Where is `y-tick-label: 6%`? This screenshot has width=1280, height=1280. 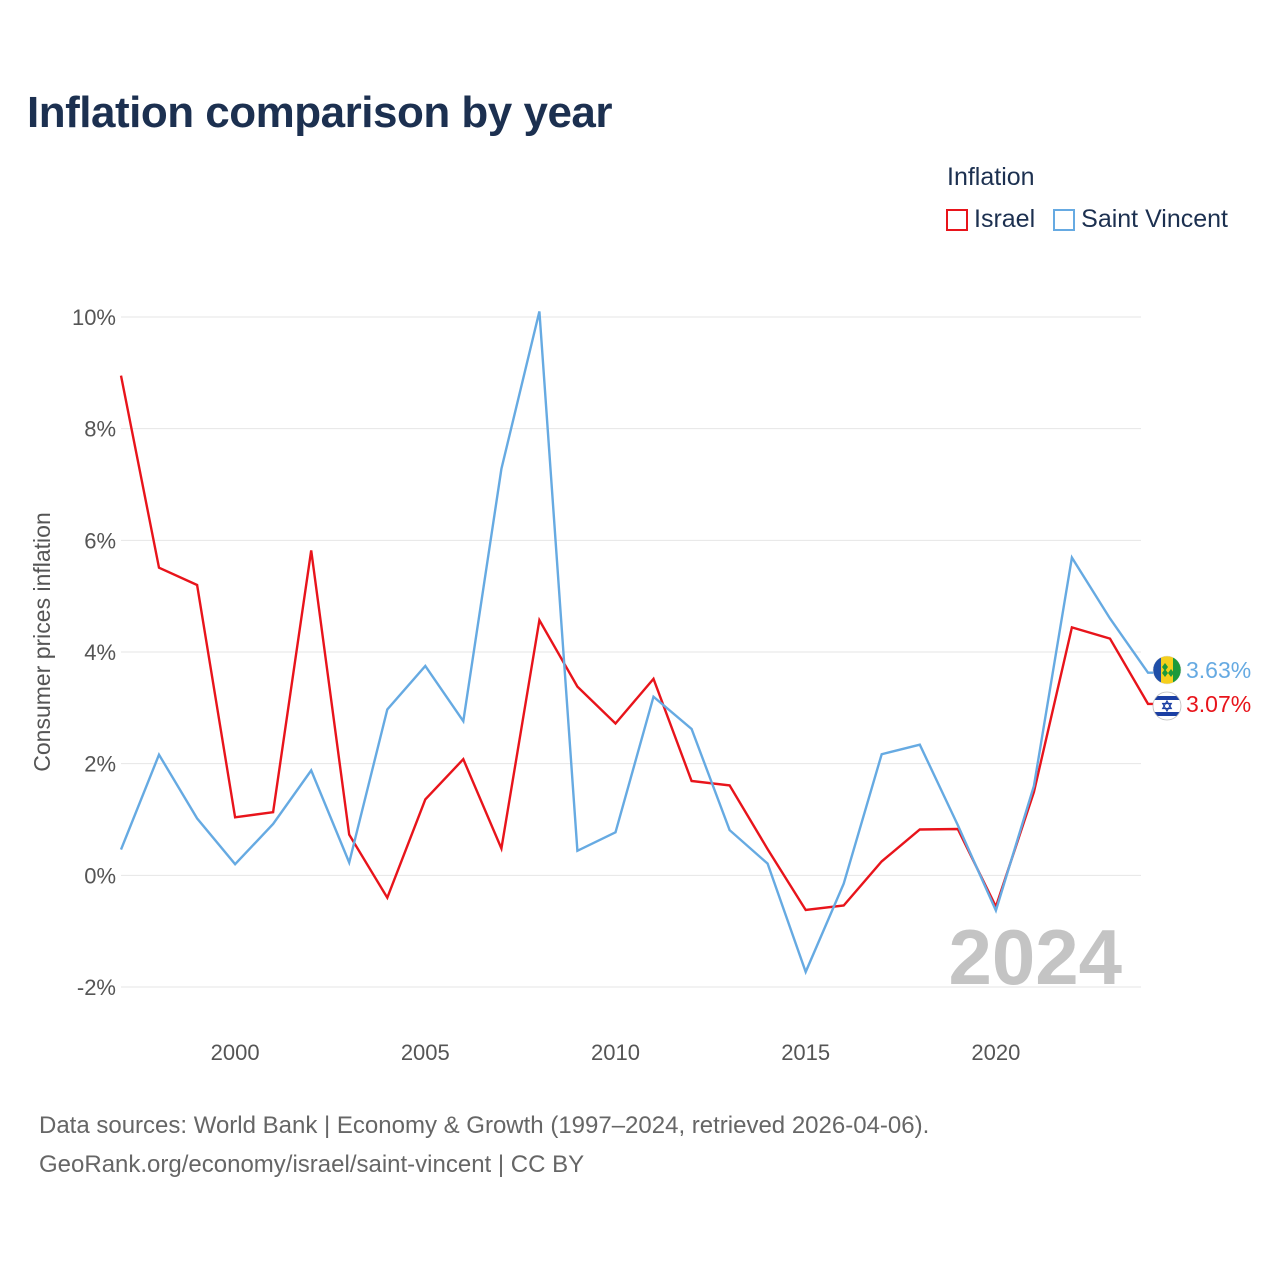
y-tick-label: 6% is located at coordinates (100, 540).